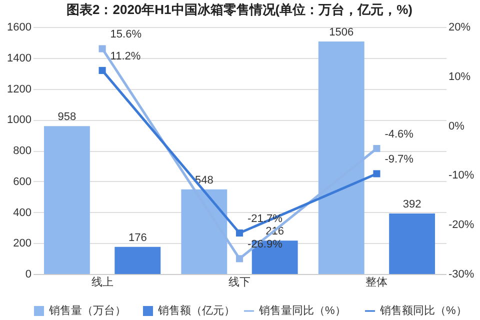  I want to click on data-label: 11.2%, so click(125, 56).